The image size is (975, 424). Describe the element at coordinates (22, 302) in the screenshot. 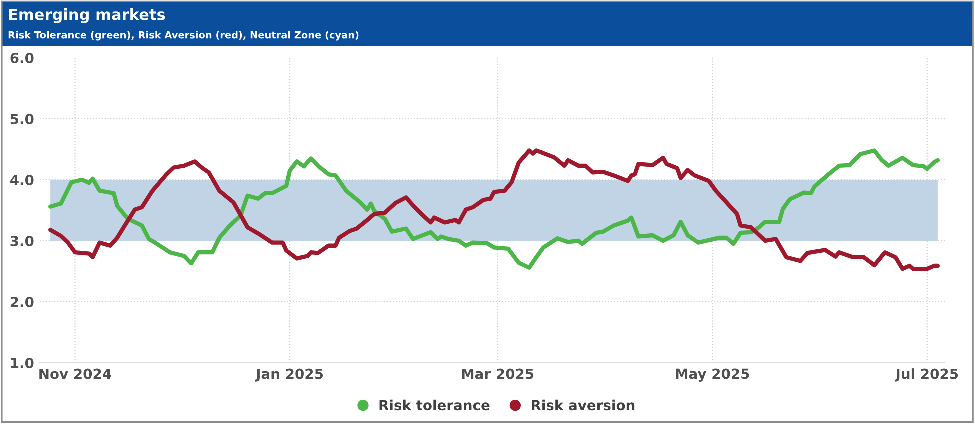

I see `y-tick-label: 2.0` at that location.